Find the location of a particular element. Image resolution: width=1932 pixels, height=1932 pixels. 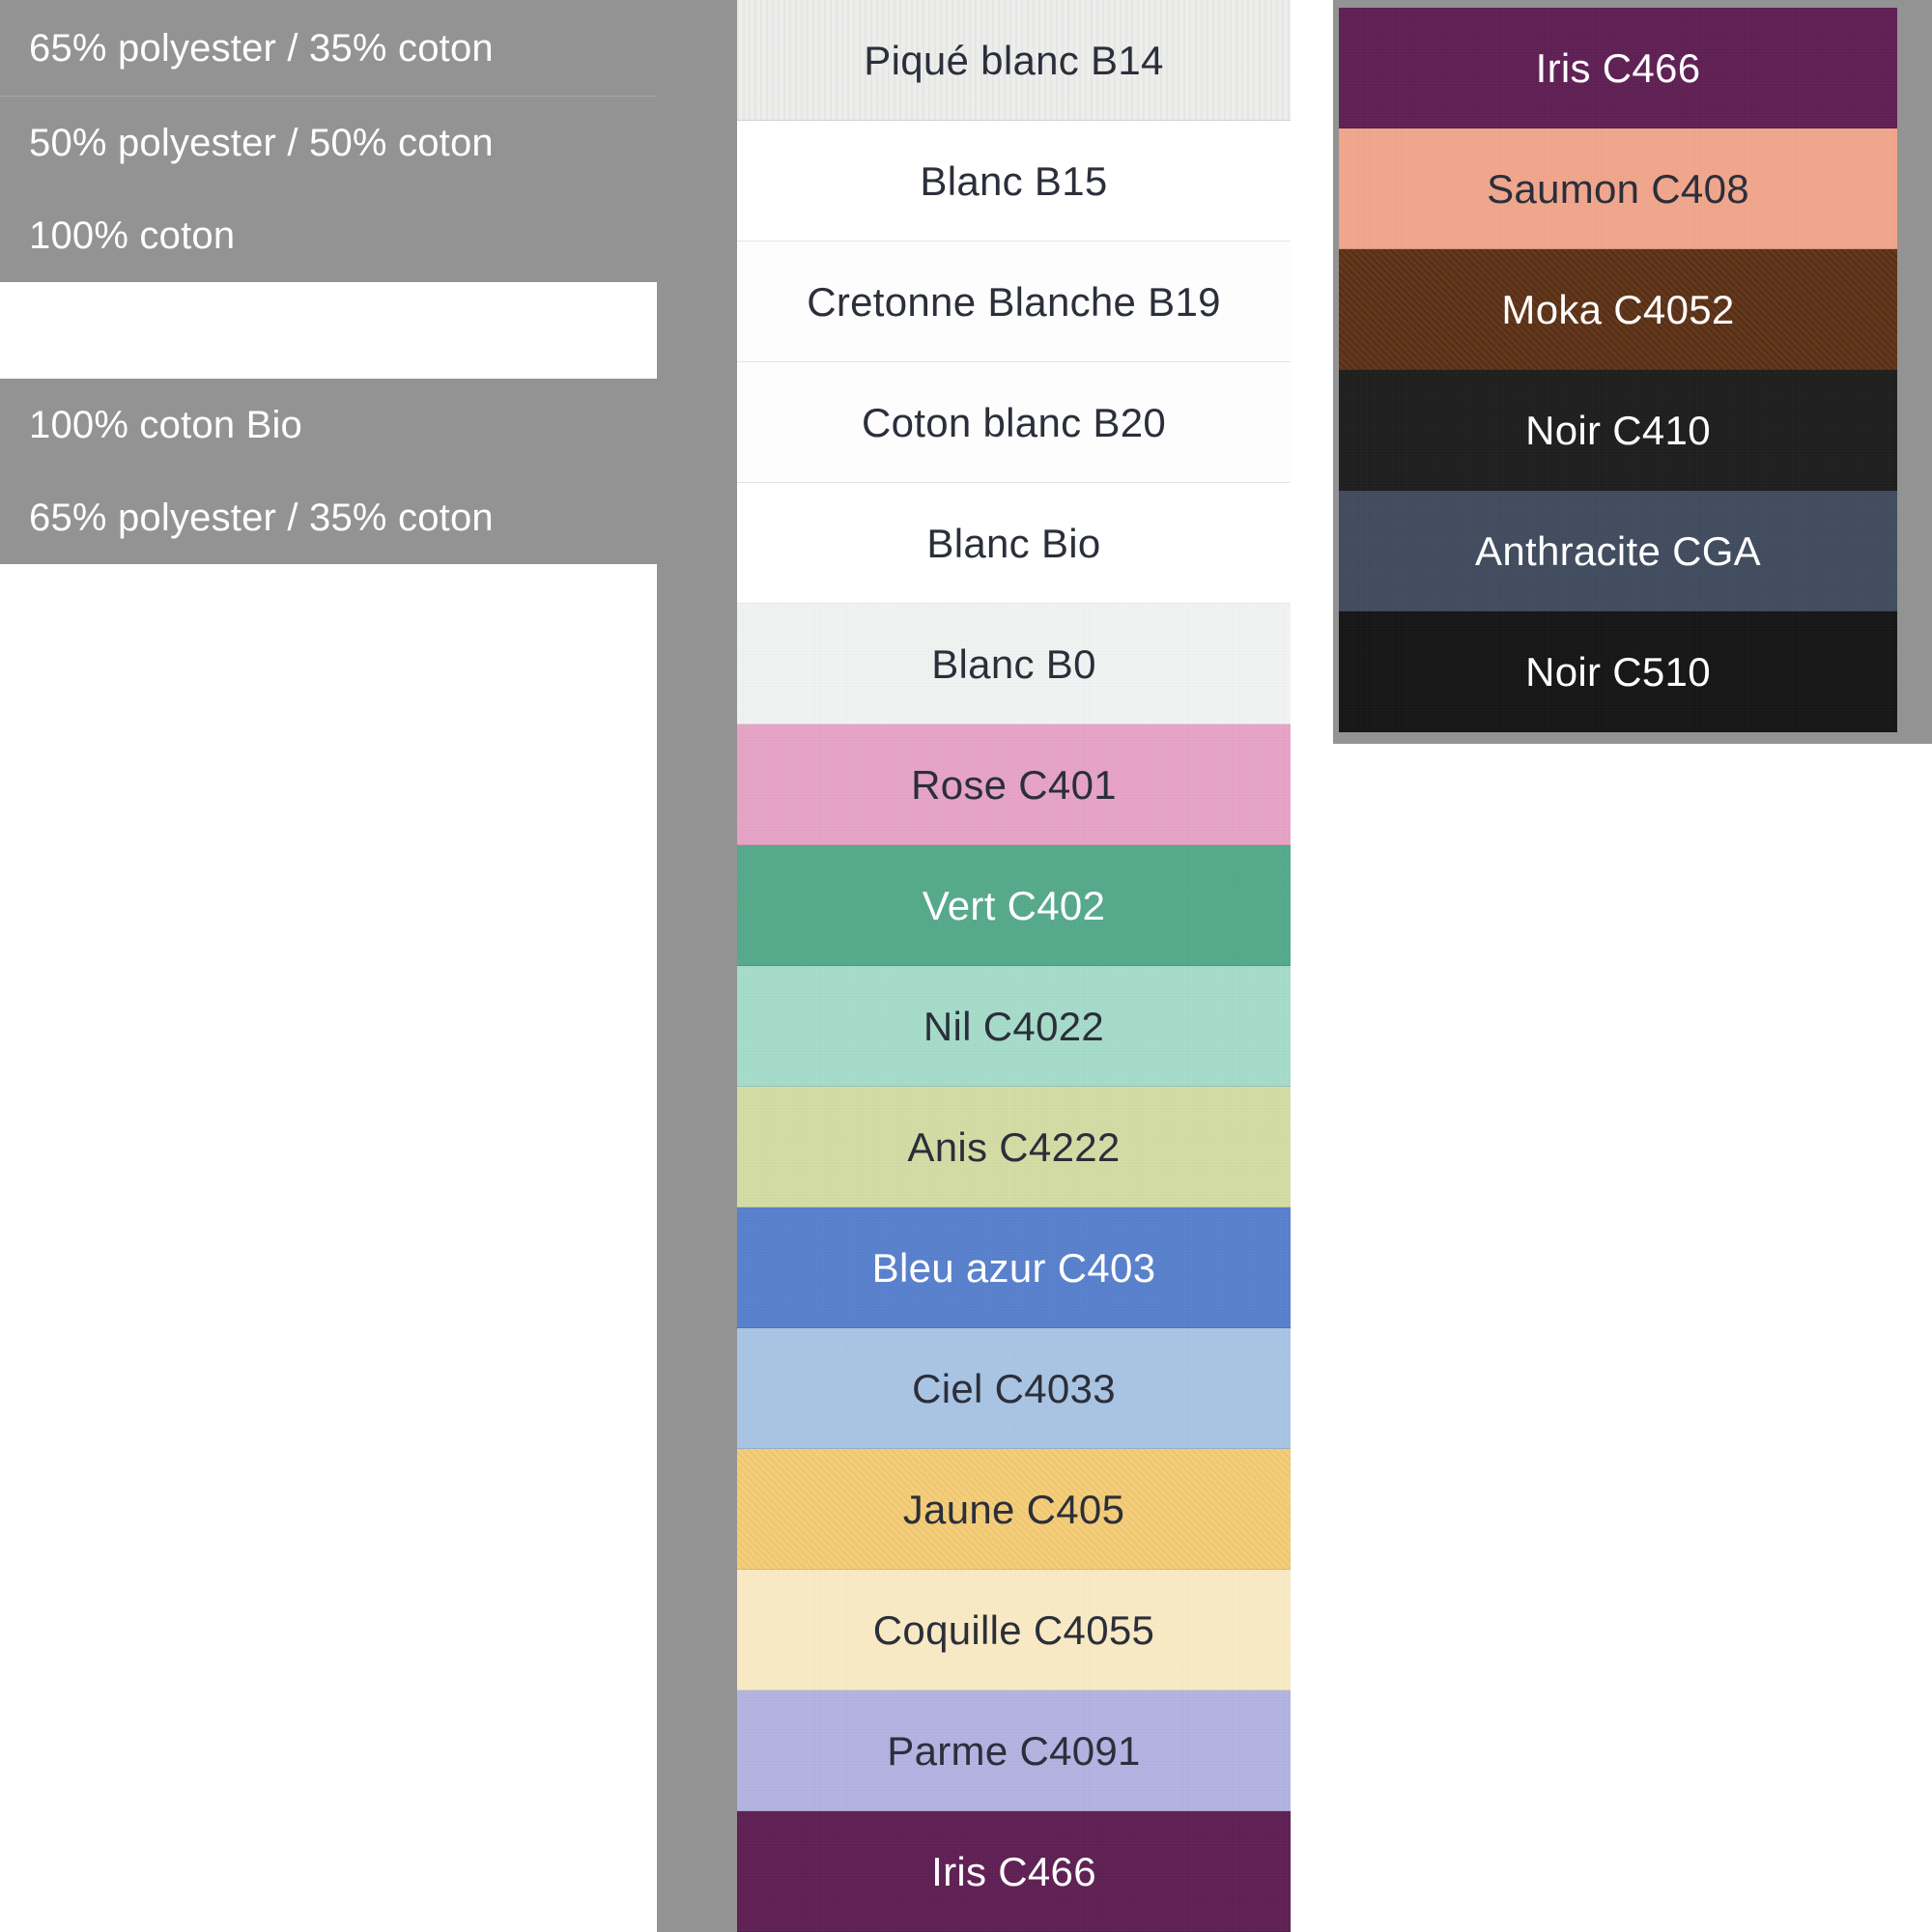

composition-spacer is located at coordinates (333, 330).